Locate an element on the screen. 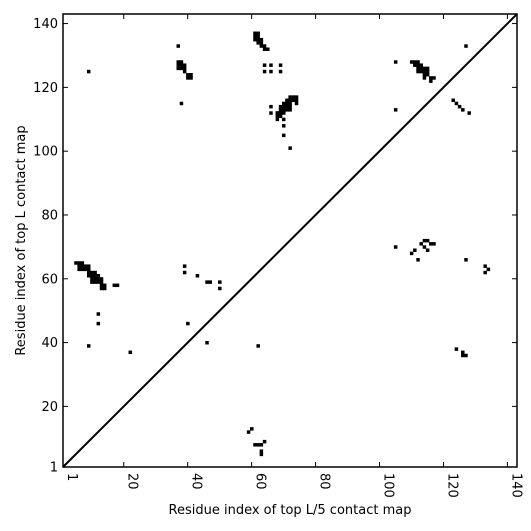 The image size is (531, 531). y-tick-label: 120 is located at coordinates (45, 88).